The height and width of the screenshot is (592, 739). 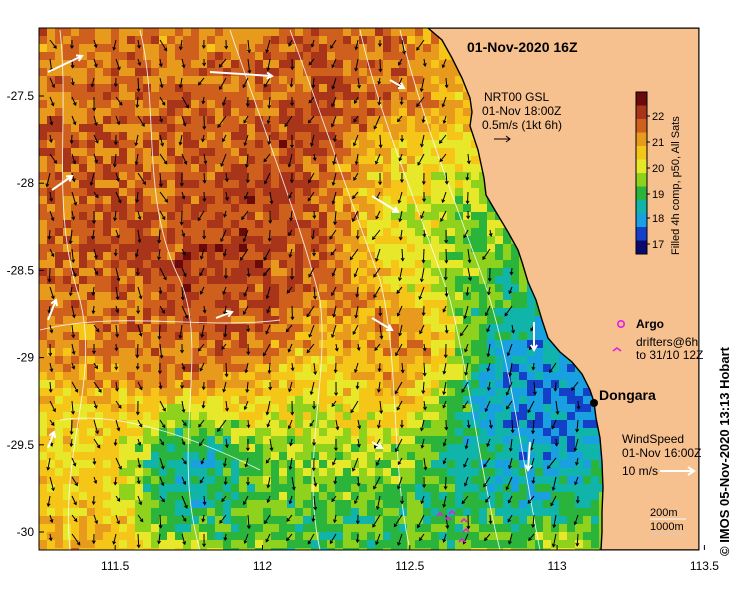 I want to click on depth-contour-line, so click(x=160, y=325).